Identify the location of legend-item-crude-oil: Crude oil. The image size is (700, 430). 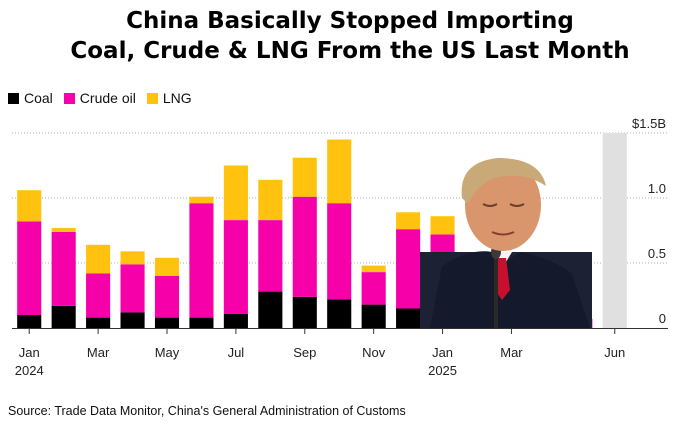
(99, 98).